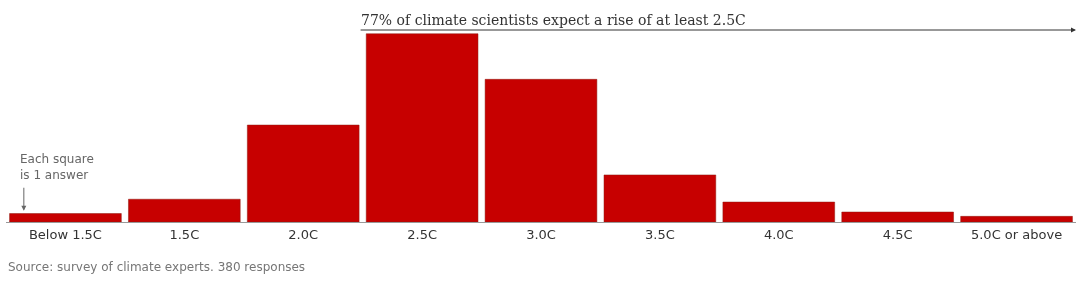  Describe the element at coordinates (65, 234) in the screenshot. I see `x-tick-label: Below 1.5C` at that location.